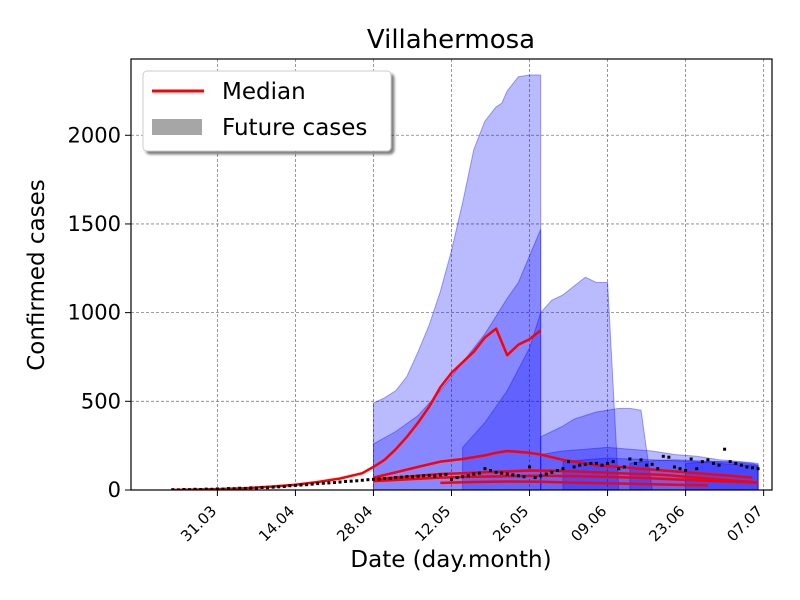 The height and width of the screenshot is (600, 800). Describe the element at coordinates (94, 313) in the screenshot. I see `y-tick-label: 1000` at that location.